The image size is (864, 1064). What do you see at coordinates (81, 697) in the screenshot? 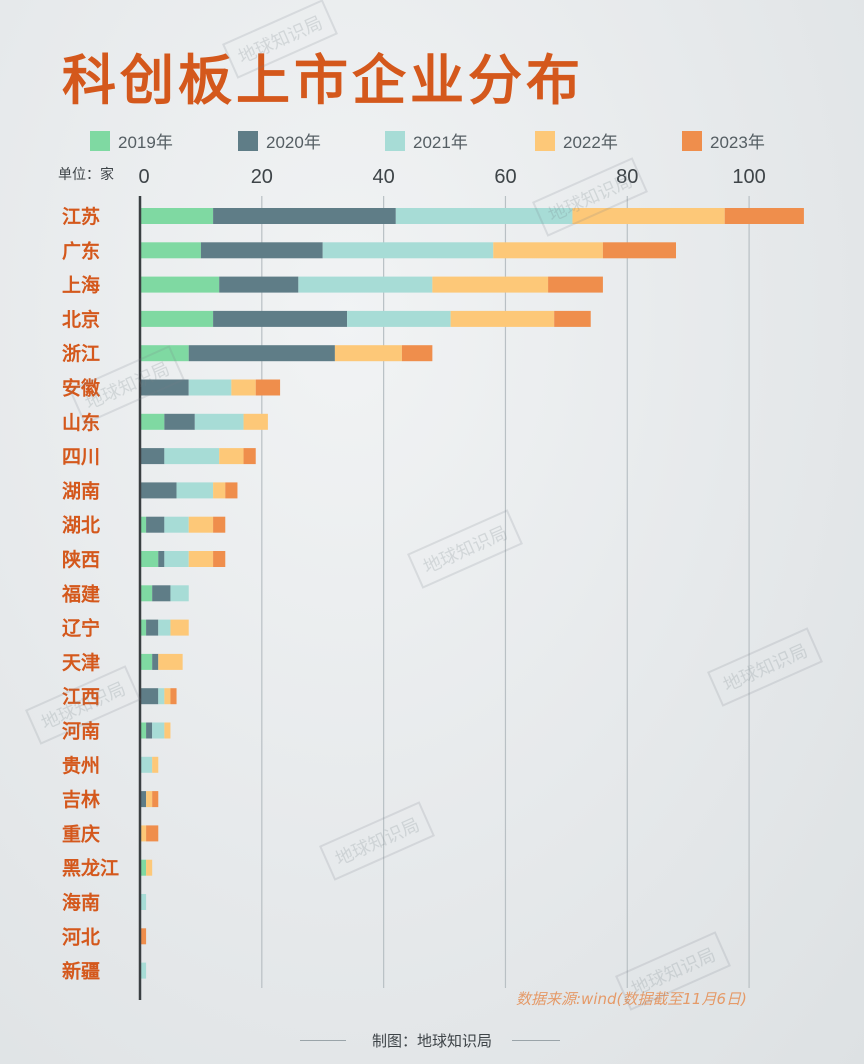
I see `category-label: 江西` at bounding box center [81, 697].